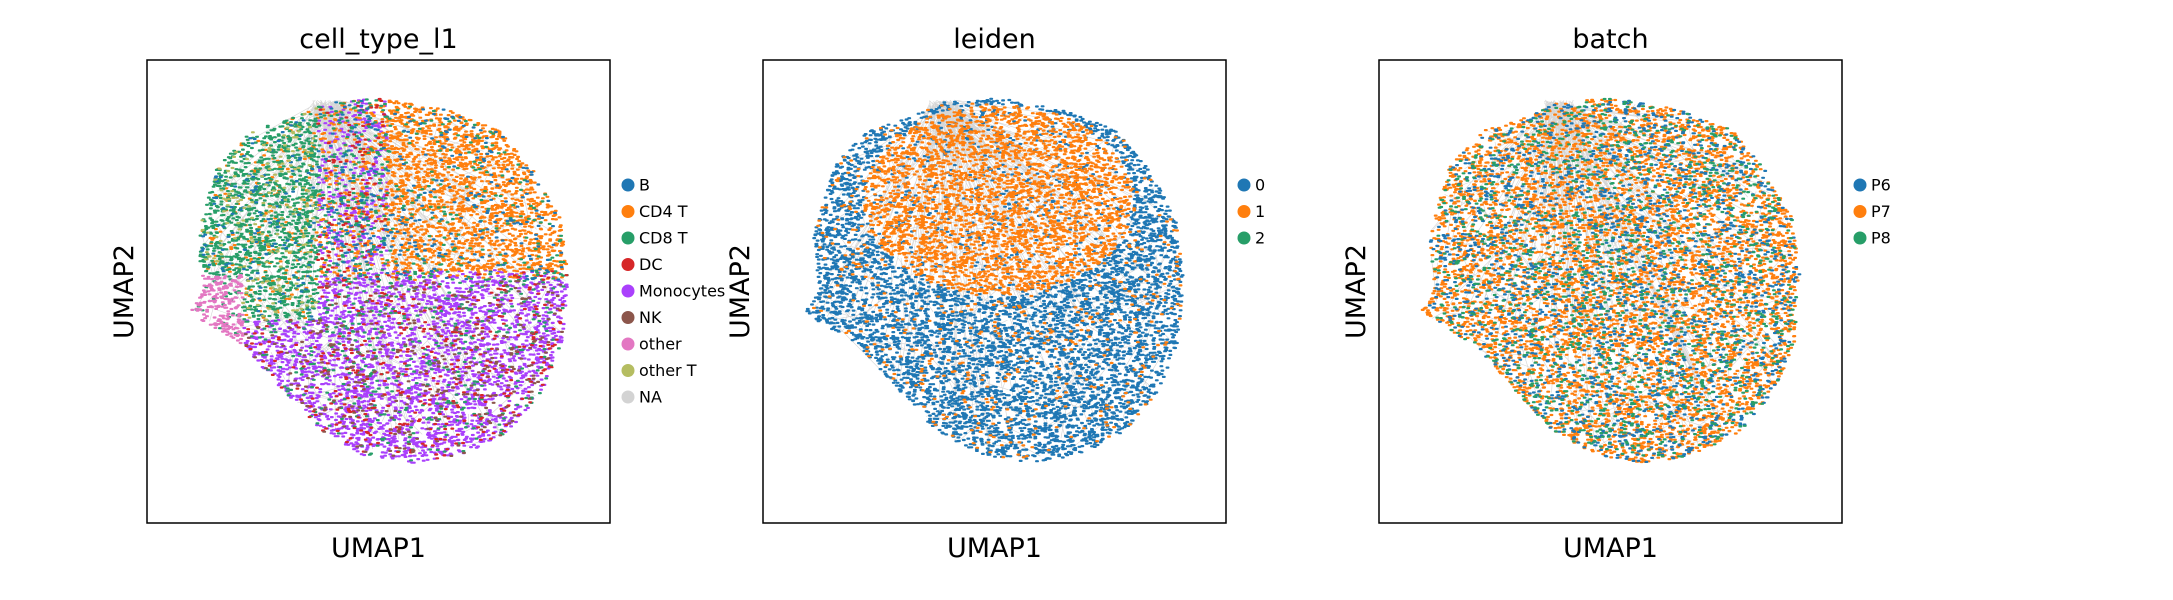  What do you see at coordinates (663, 238) in the screenshot?
I see `legend-label: CD8 T` at bounding box center [663, 238].